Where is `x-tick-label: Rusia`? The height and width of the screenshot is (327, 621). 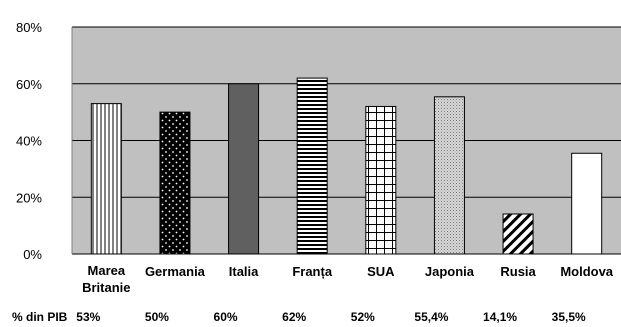 x-tick-label: Rusia is located at coordinates (518, 271).